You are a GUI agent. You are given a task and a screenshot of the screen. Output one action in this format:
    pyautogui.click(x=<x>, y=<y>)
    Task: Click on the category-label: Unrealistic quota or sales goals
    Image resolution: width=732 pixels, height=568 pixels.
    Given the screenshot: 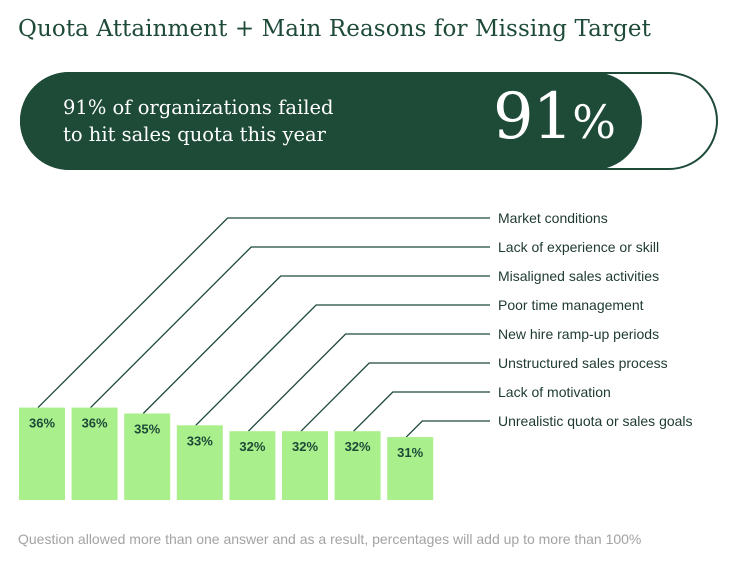 What is the action you would take?
    pyautogui.click(x=595, y=421)
    